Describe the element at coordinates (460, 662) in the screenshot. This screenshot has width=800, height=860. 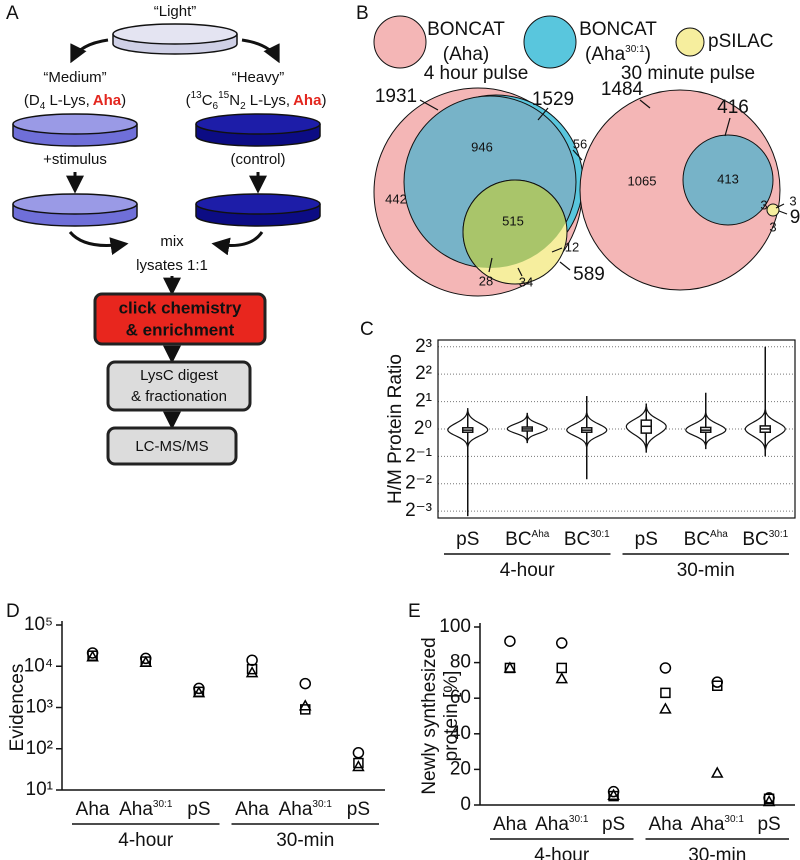
I see `y-tick-label: 80` at that location.